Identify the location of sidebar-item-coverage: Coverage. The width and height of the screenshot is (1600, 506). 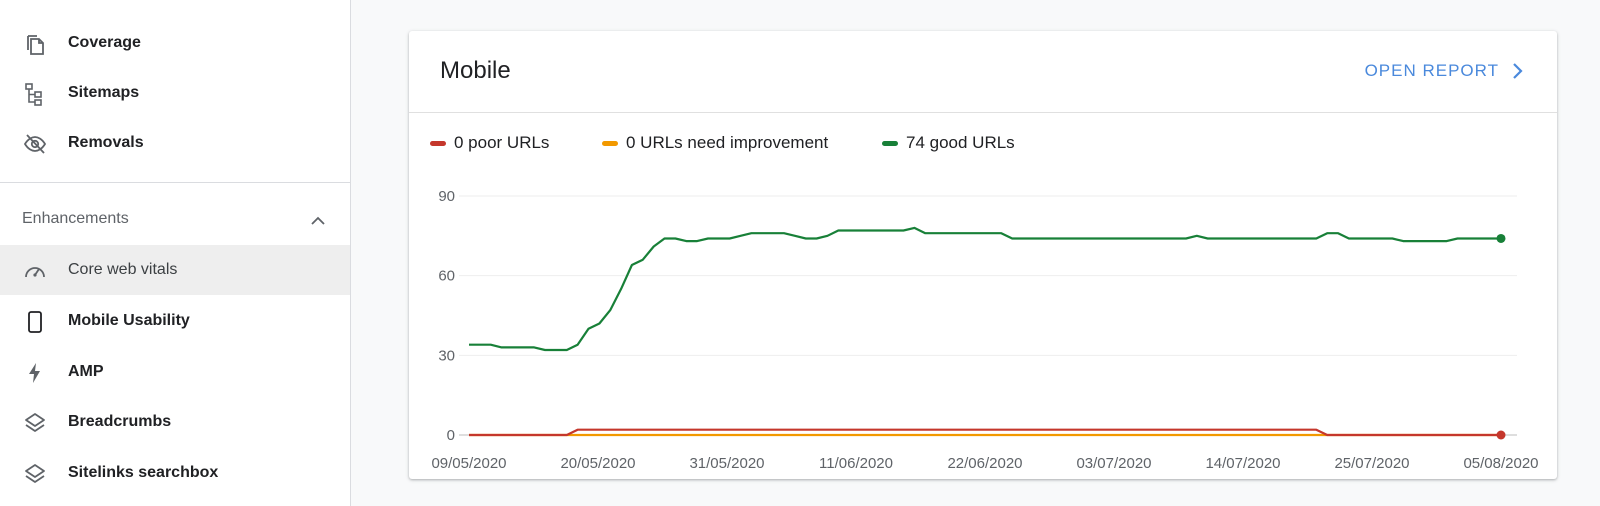
(175, 43).